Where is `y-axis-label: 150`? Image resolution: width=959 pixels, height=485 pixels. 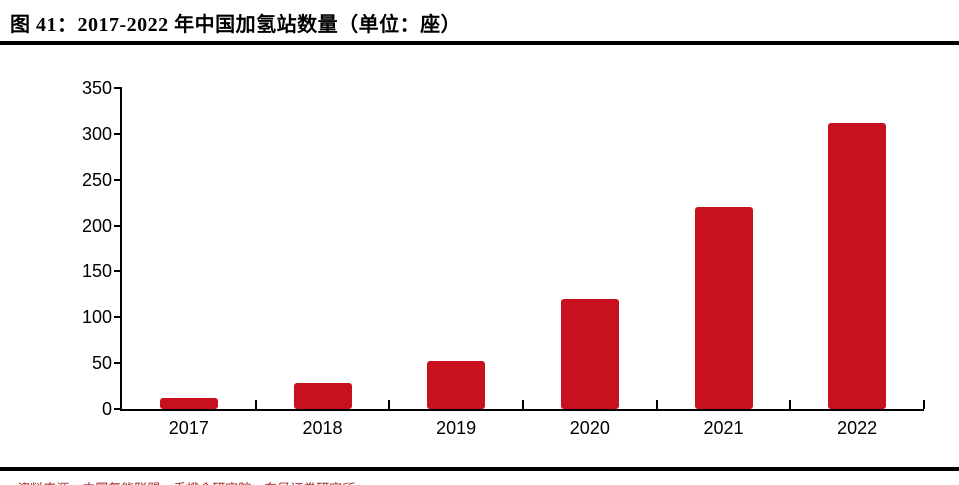
y-axis-label: 150 is located at coordinates (96, 271).